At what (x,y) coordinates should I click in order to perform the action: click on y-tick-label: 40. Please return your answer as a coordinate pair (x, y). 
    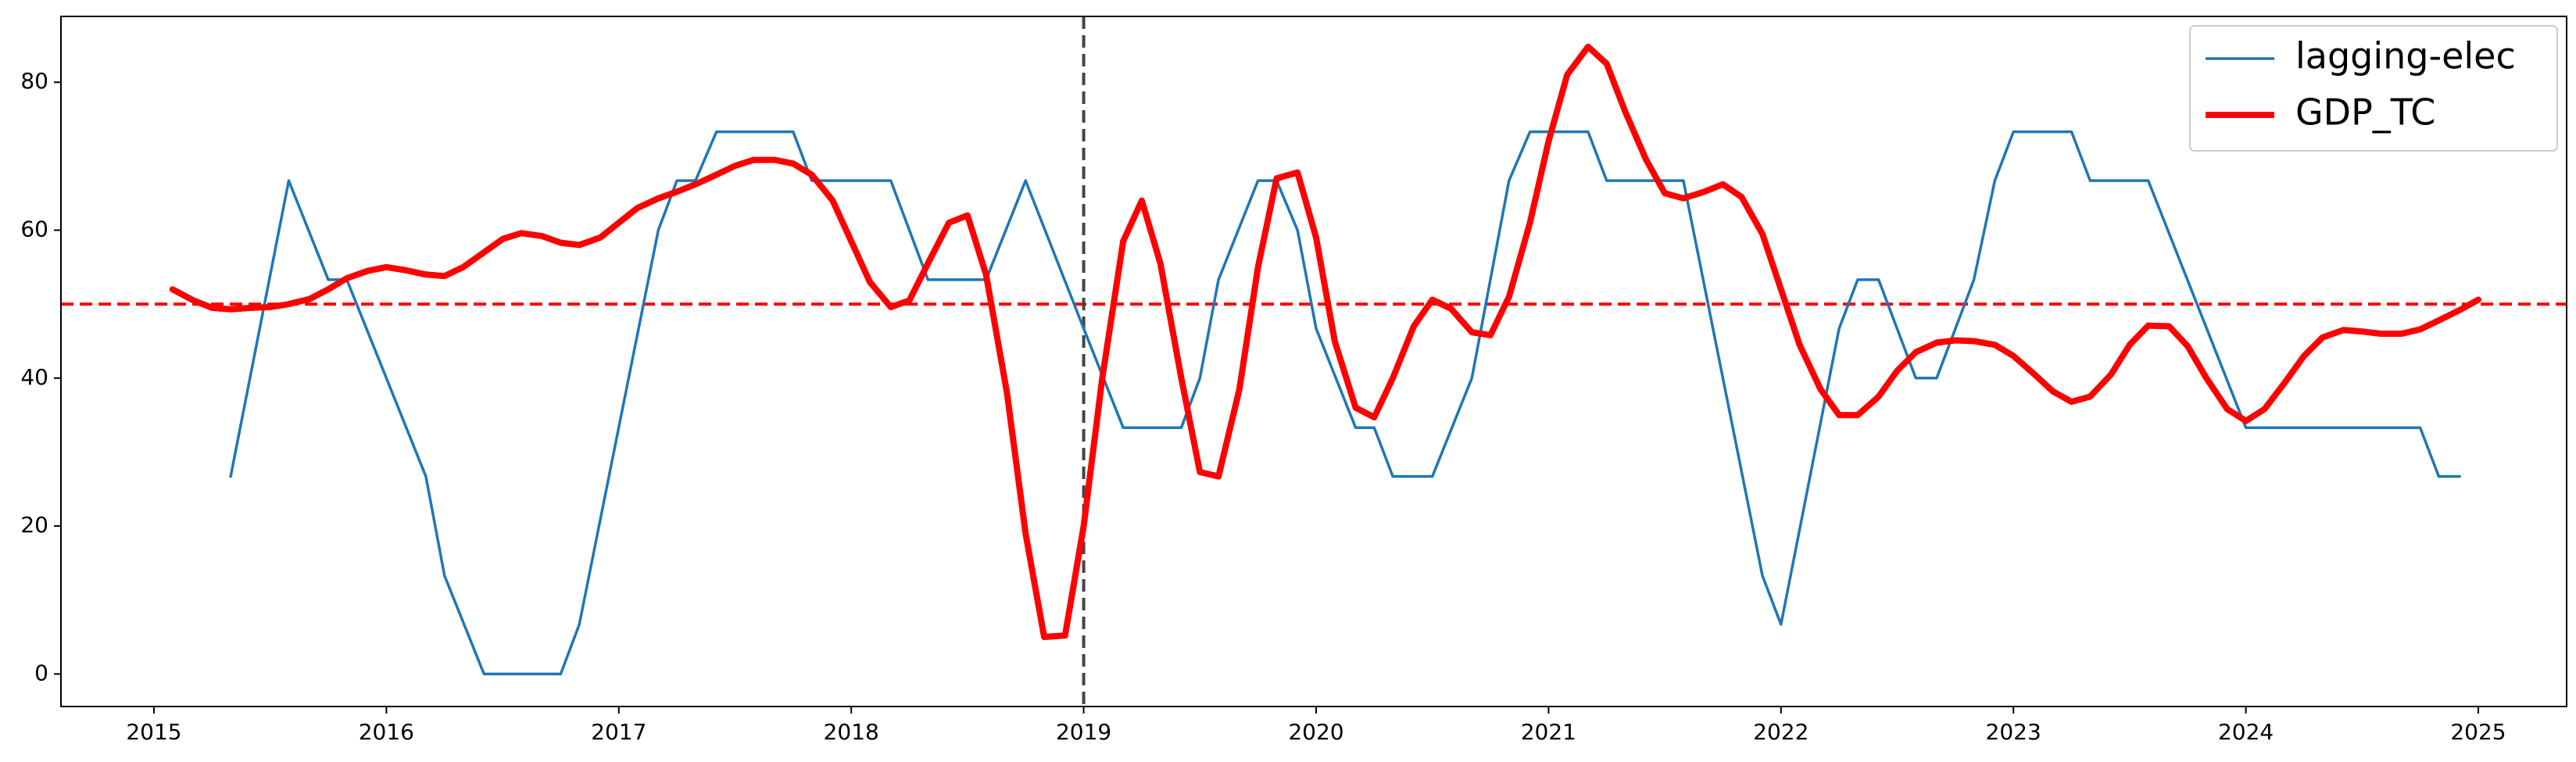
    Looking at the image, I should click on (34, 377).